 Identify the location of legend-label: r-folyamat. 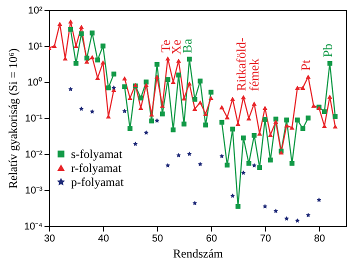
(96, 168).